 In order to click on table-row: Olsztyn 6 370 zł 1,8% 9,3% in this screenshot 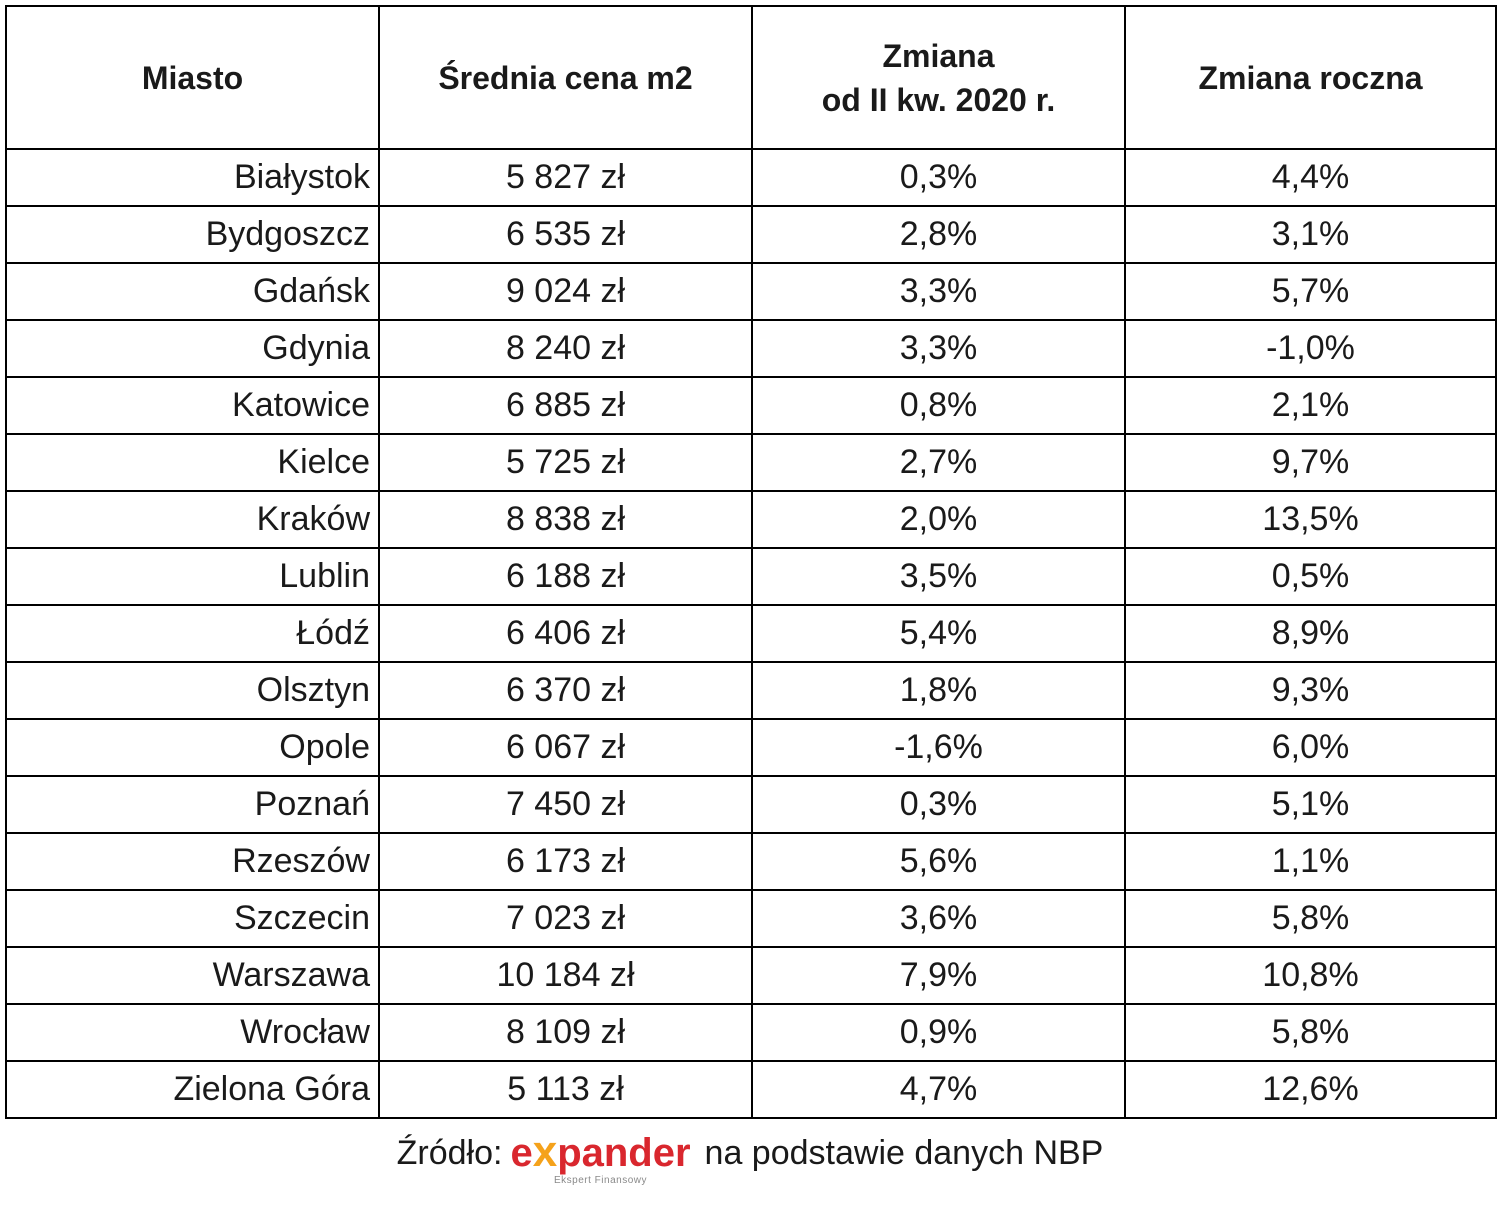, I will do `click(751, 690)`.